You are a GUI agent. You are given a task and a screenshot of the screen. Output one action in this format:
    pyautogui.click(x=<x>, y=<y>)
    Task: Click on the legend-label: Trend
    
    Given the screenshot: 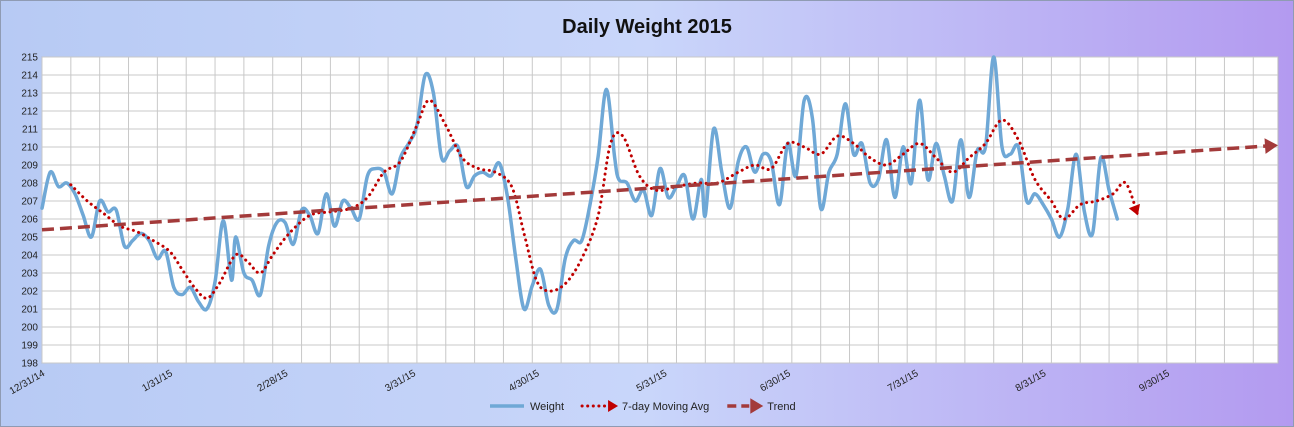 What is the action you would take?
    pyautogui.click(x=781, y=407)
    